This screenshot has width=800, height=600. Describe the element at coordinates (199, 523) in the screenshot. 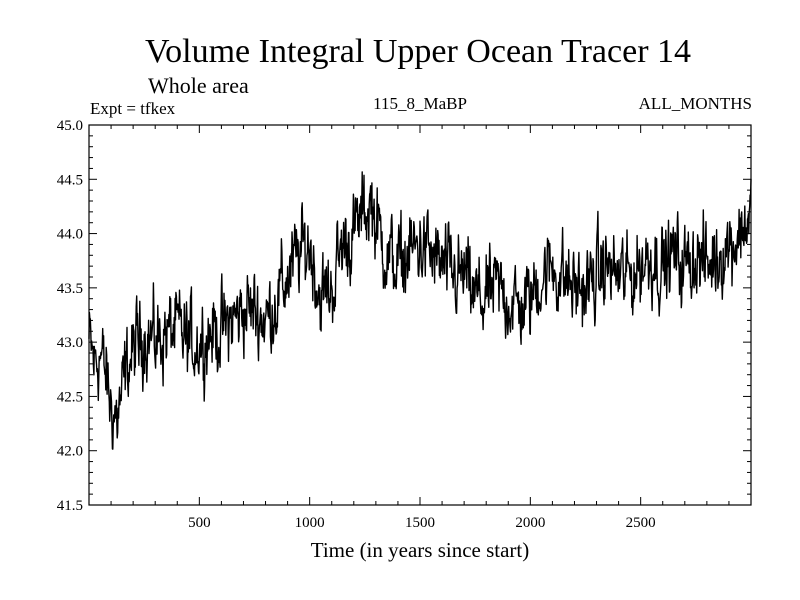

I see `x-tick-label: 500` at that location.